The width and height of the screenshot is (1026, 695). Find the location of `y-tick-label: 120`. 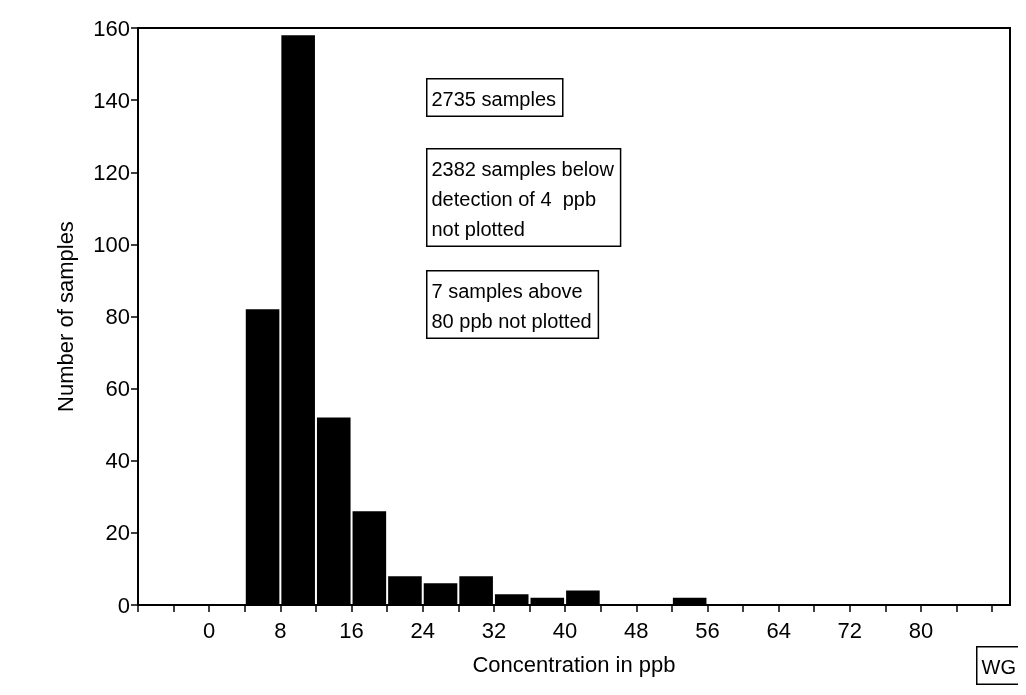

y-tick-label: 120 is located at coordinates (111, 172).